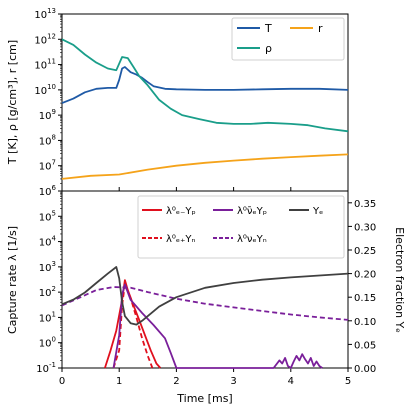 The width and height of the screenshot is (407, 407). I want to click on right-y-tick-label: 0.10, so click(365, 322).